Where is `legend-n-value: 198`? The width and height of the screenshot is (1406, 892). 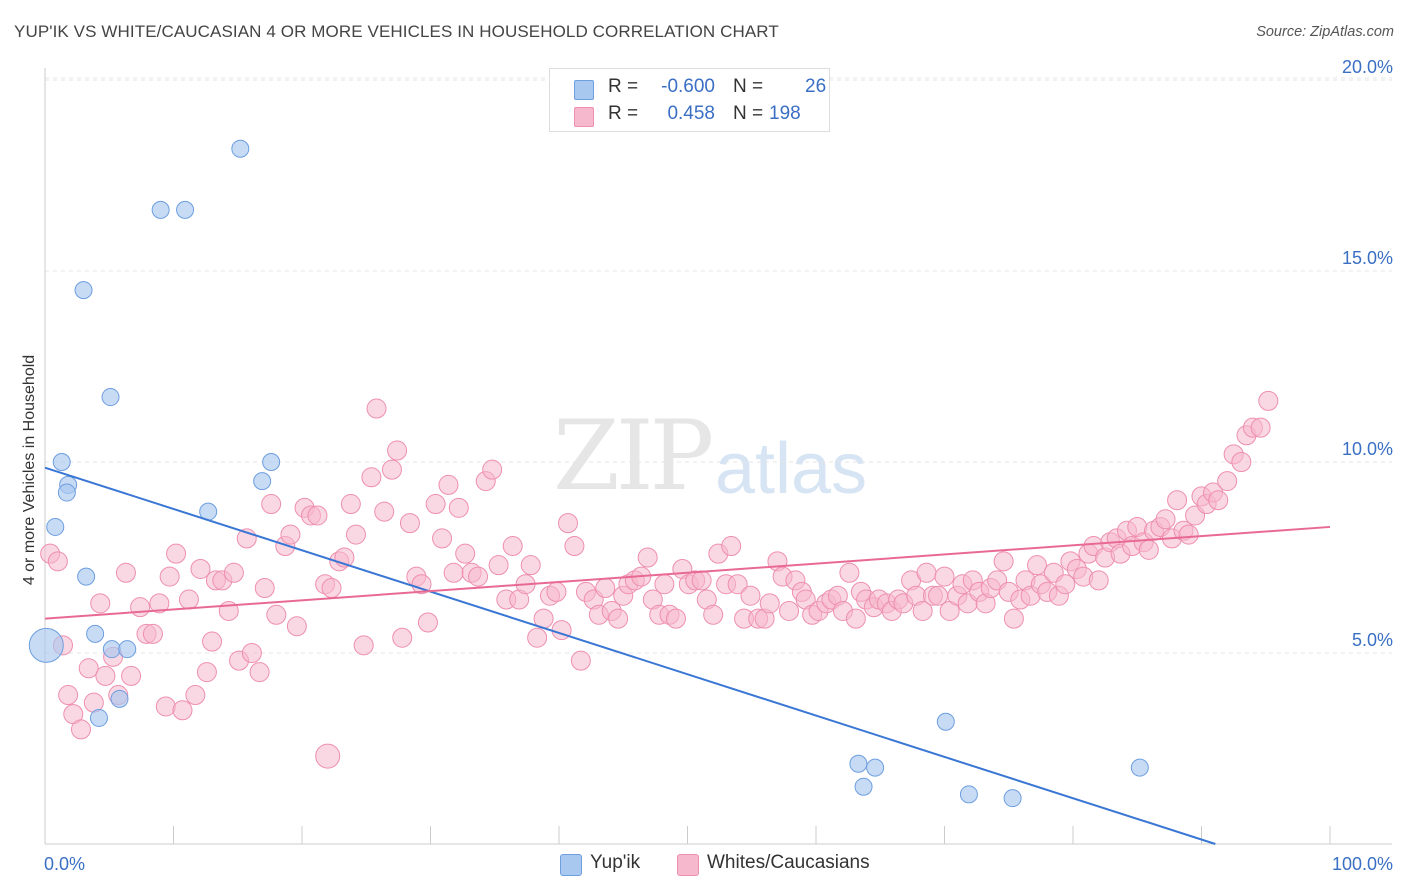
legend-n-value: 198 is located at coordinates (785, 113).